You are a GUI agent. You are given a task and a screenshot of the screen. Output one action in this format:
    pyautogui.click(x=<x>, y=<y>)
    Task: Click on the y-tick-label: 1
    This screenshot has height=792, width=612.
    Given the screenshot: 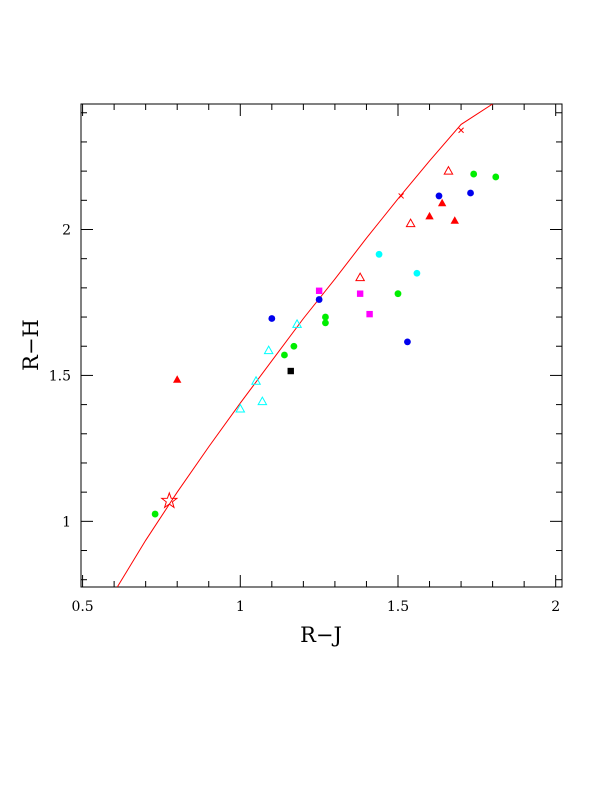 What is the action you would take?
    pyautogui.click(x=66, y=522)
    